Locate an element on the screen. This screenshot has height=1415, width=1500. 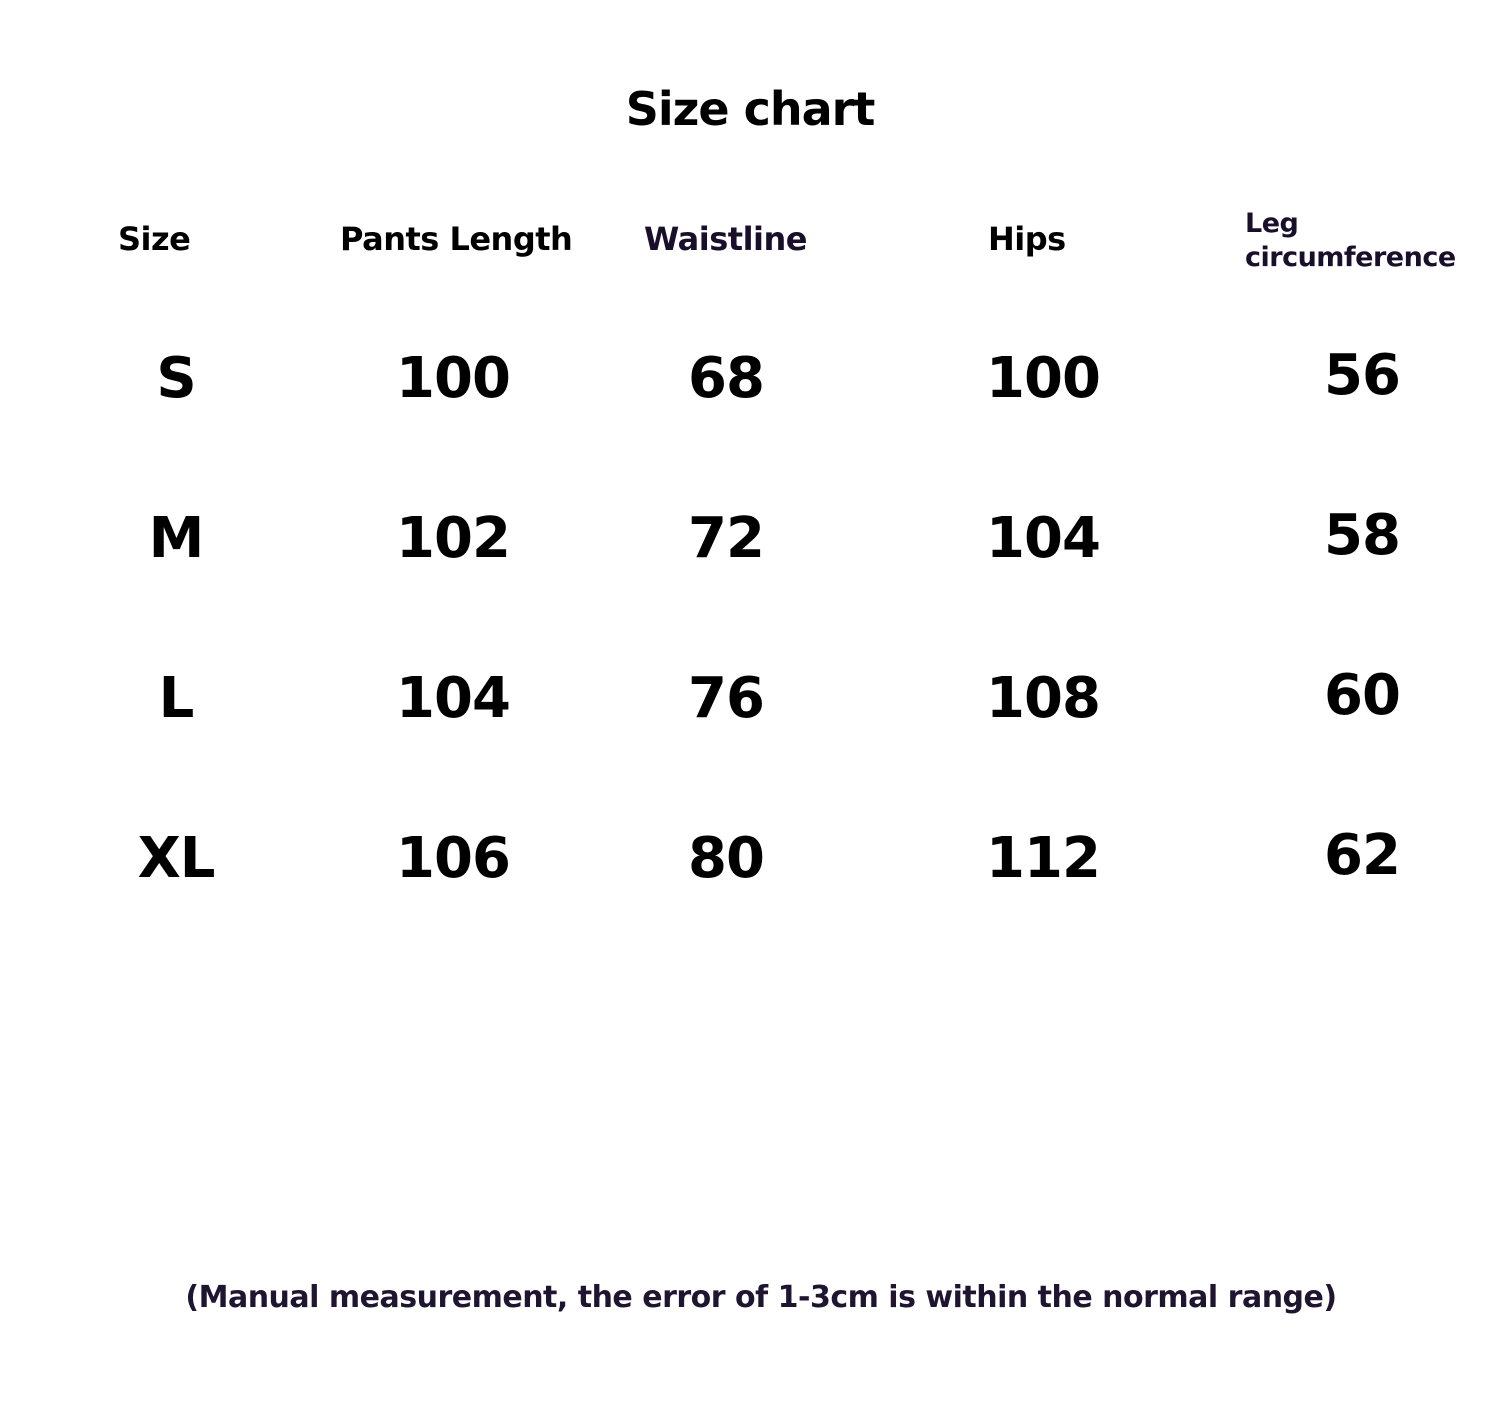
measurement-cell: 62 is located at coordinates (1362, 855).